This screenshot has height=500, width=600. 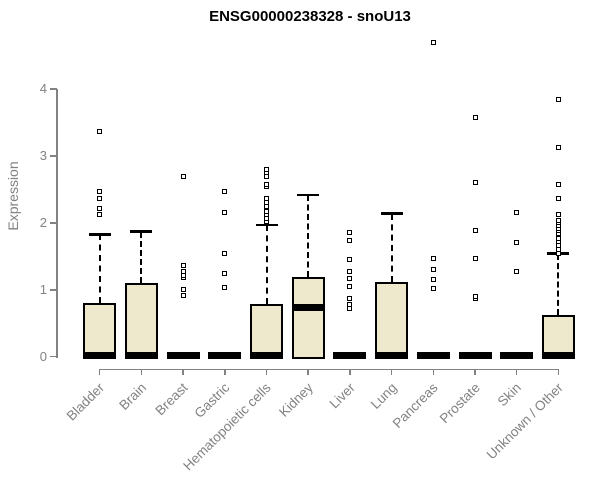 What do you see at coordinates (43, 89) in the screenshot?
I see `y-tick-label: 4` at bounding box center [43, 89].